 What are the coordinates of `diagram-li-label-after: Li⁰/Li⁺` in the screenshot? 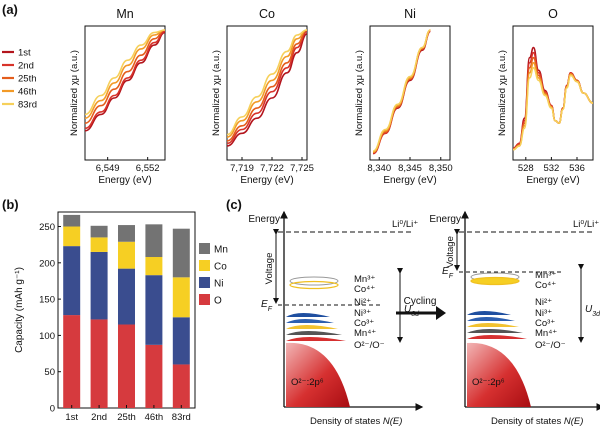 It's located at (586, 224).